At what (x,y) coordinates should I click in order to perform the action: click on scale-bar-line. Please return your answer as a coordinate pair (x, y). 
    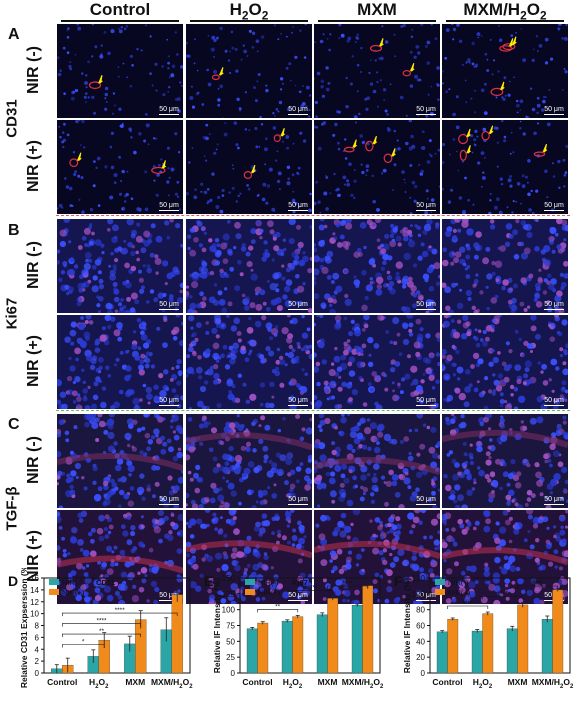
    Looking at the image, I should click on (426, 309).